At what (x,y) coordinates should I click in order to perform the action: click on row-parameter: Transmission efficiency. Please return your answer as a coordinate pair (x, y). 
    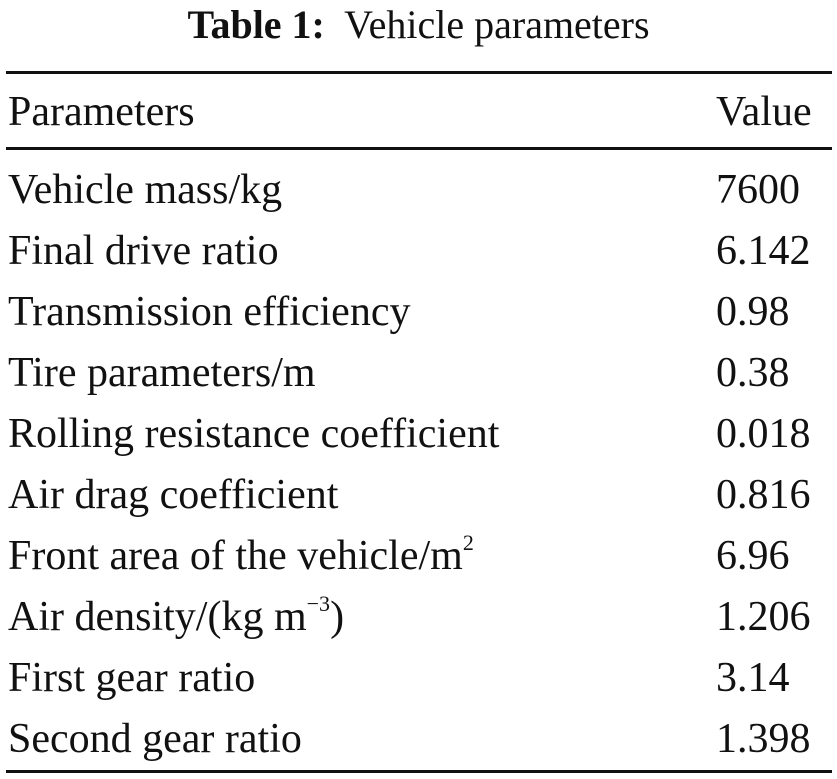
    Looking at the image, I should click on (209, 312).